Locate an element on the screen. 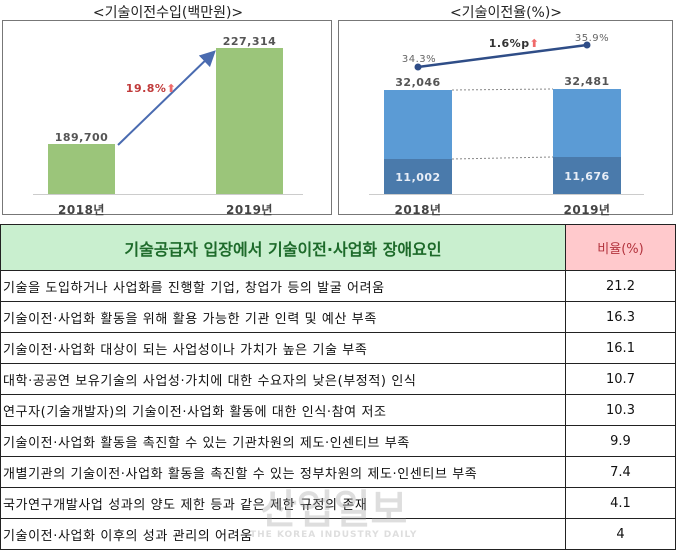 The image size is (676, 559). bar-transferred-2019 is located at coordinates (587, 175).